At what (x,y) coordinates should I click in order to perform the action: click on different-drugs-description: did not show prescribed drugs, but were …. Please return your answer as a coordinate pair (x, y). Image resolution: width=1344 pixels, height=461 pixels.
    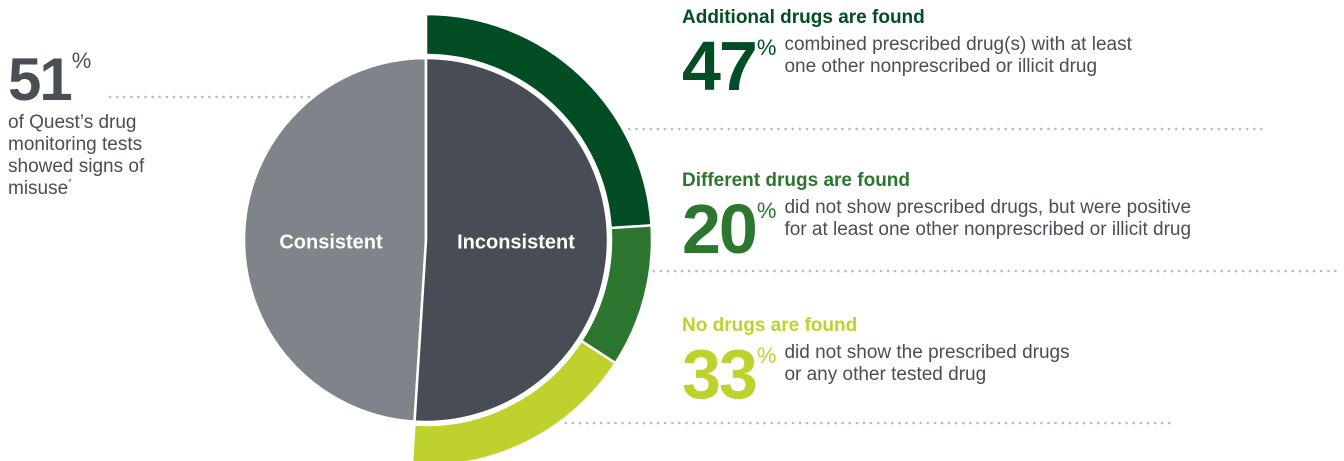
    Looking at the image, I should click on (987, 219).